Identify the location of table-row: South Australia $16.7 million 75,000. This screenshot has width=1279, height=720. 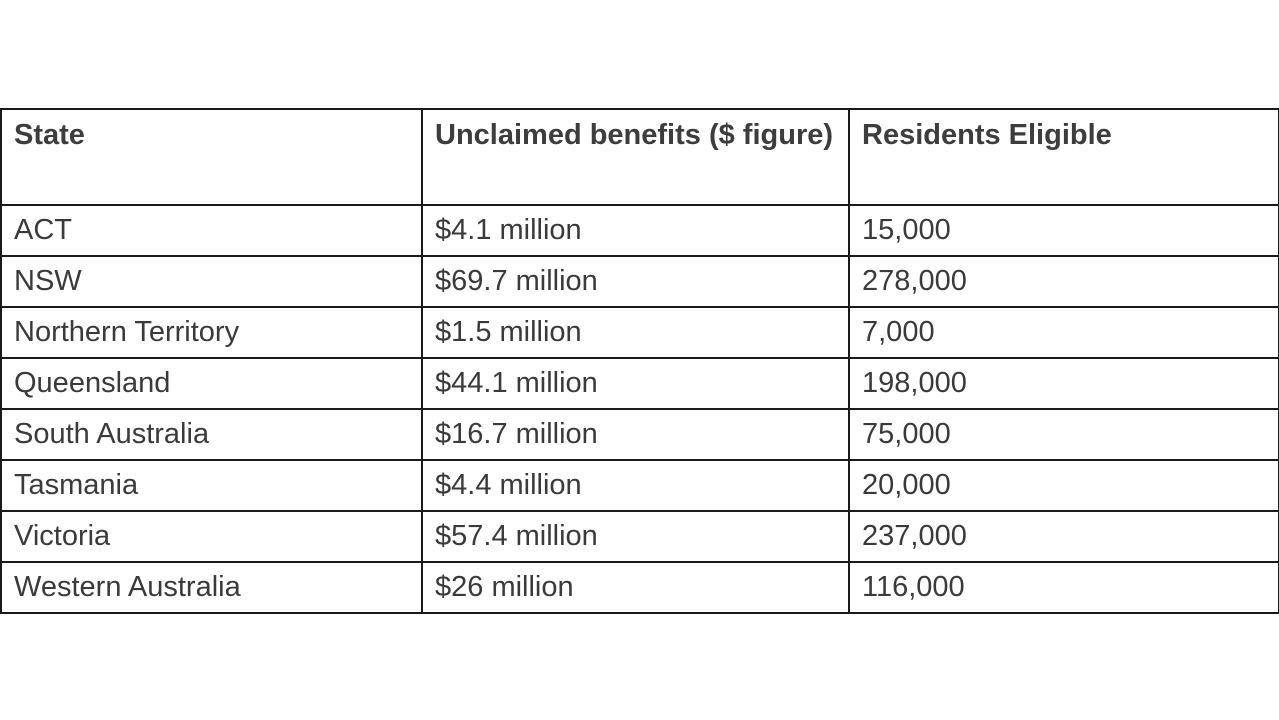
(639, 434).